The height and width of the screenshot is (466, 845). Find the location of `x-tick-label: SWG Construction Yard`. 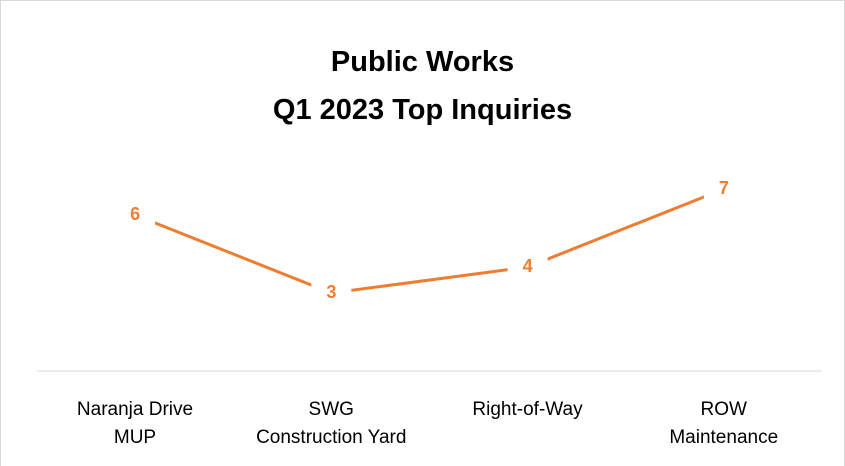

x-tick-label: SWG Construction Yard is located at coordinates (331, 423).